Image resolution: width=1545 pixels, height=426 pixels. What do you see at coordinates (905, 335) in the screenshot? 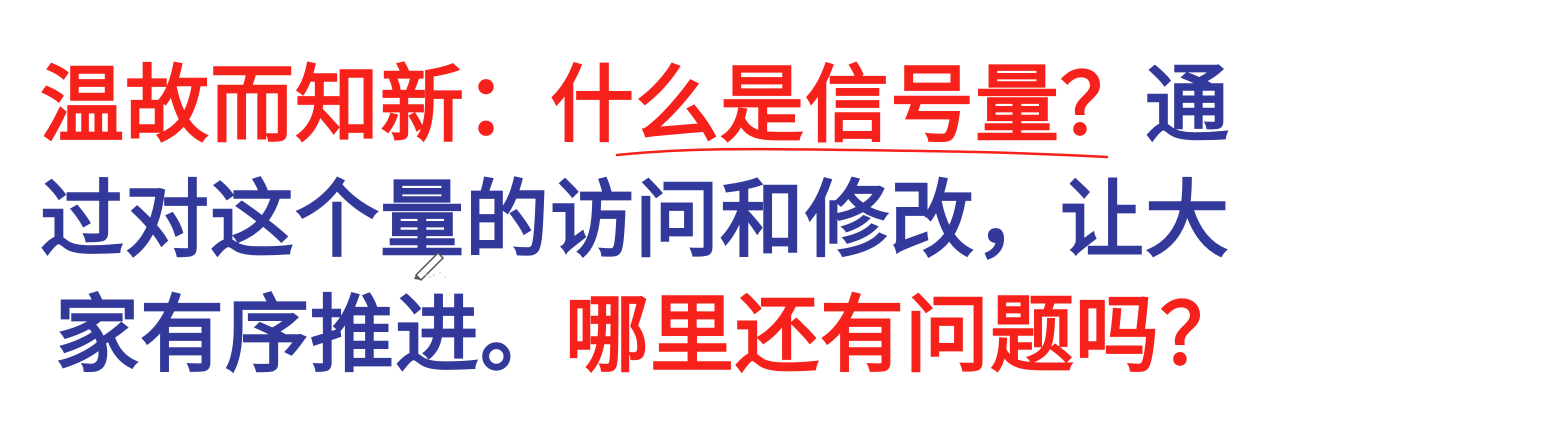
I see `question-remaining: 哪里还有问题吗？` at bounding box center [905, 335].